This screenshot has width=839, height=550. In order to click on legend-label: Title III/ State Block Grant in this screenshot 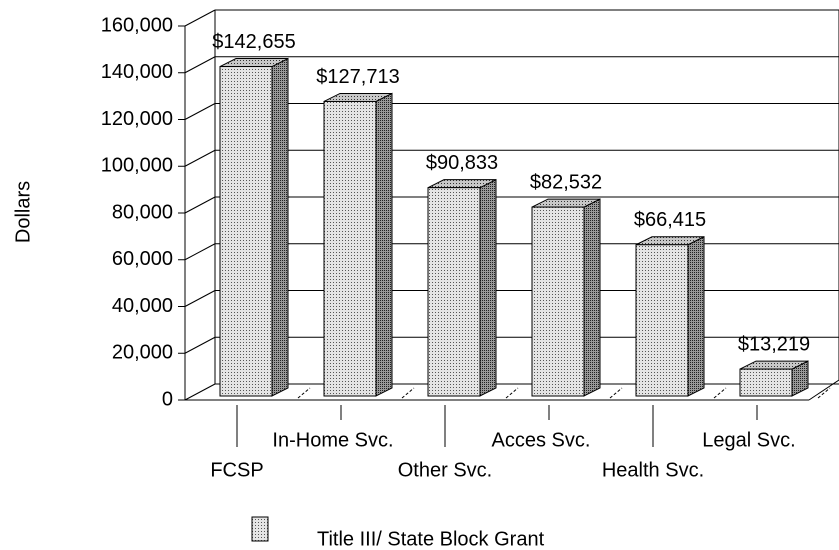, I will do `click(431, 539)`.